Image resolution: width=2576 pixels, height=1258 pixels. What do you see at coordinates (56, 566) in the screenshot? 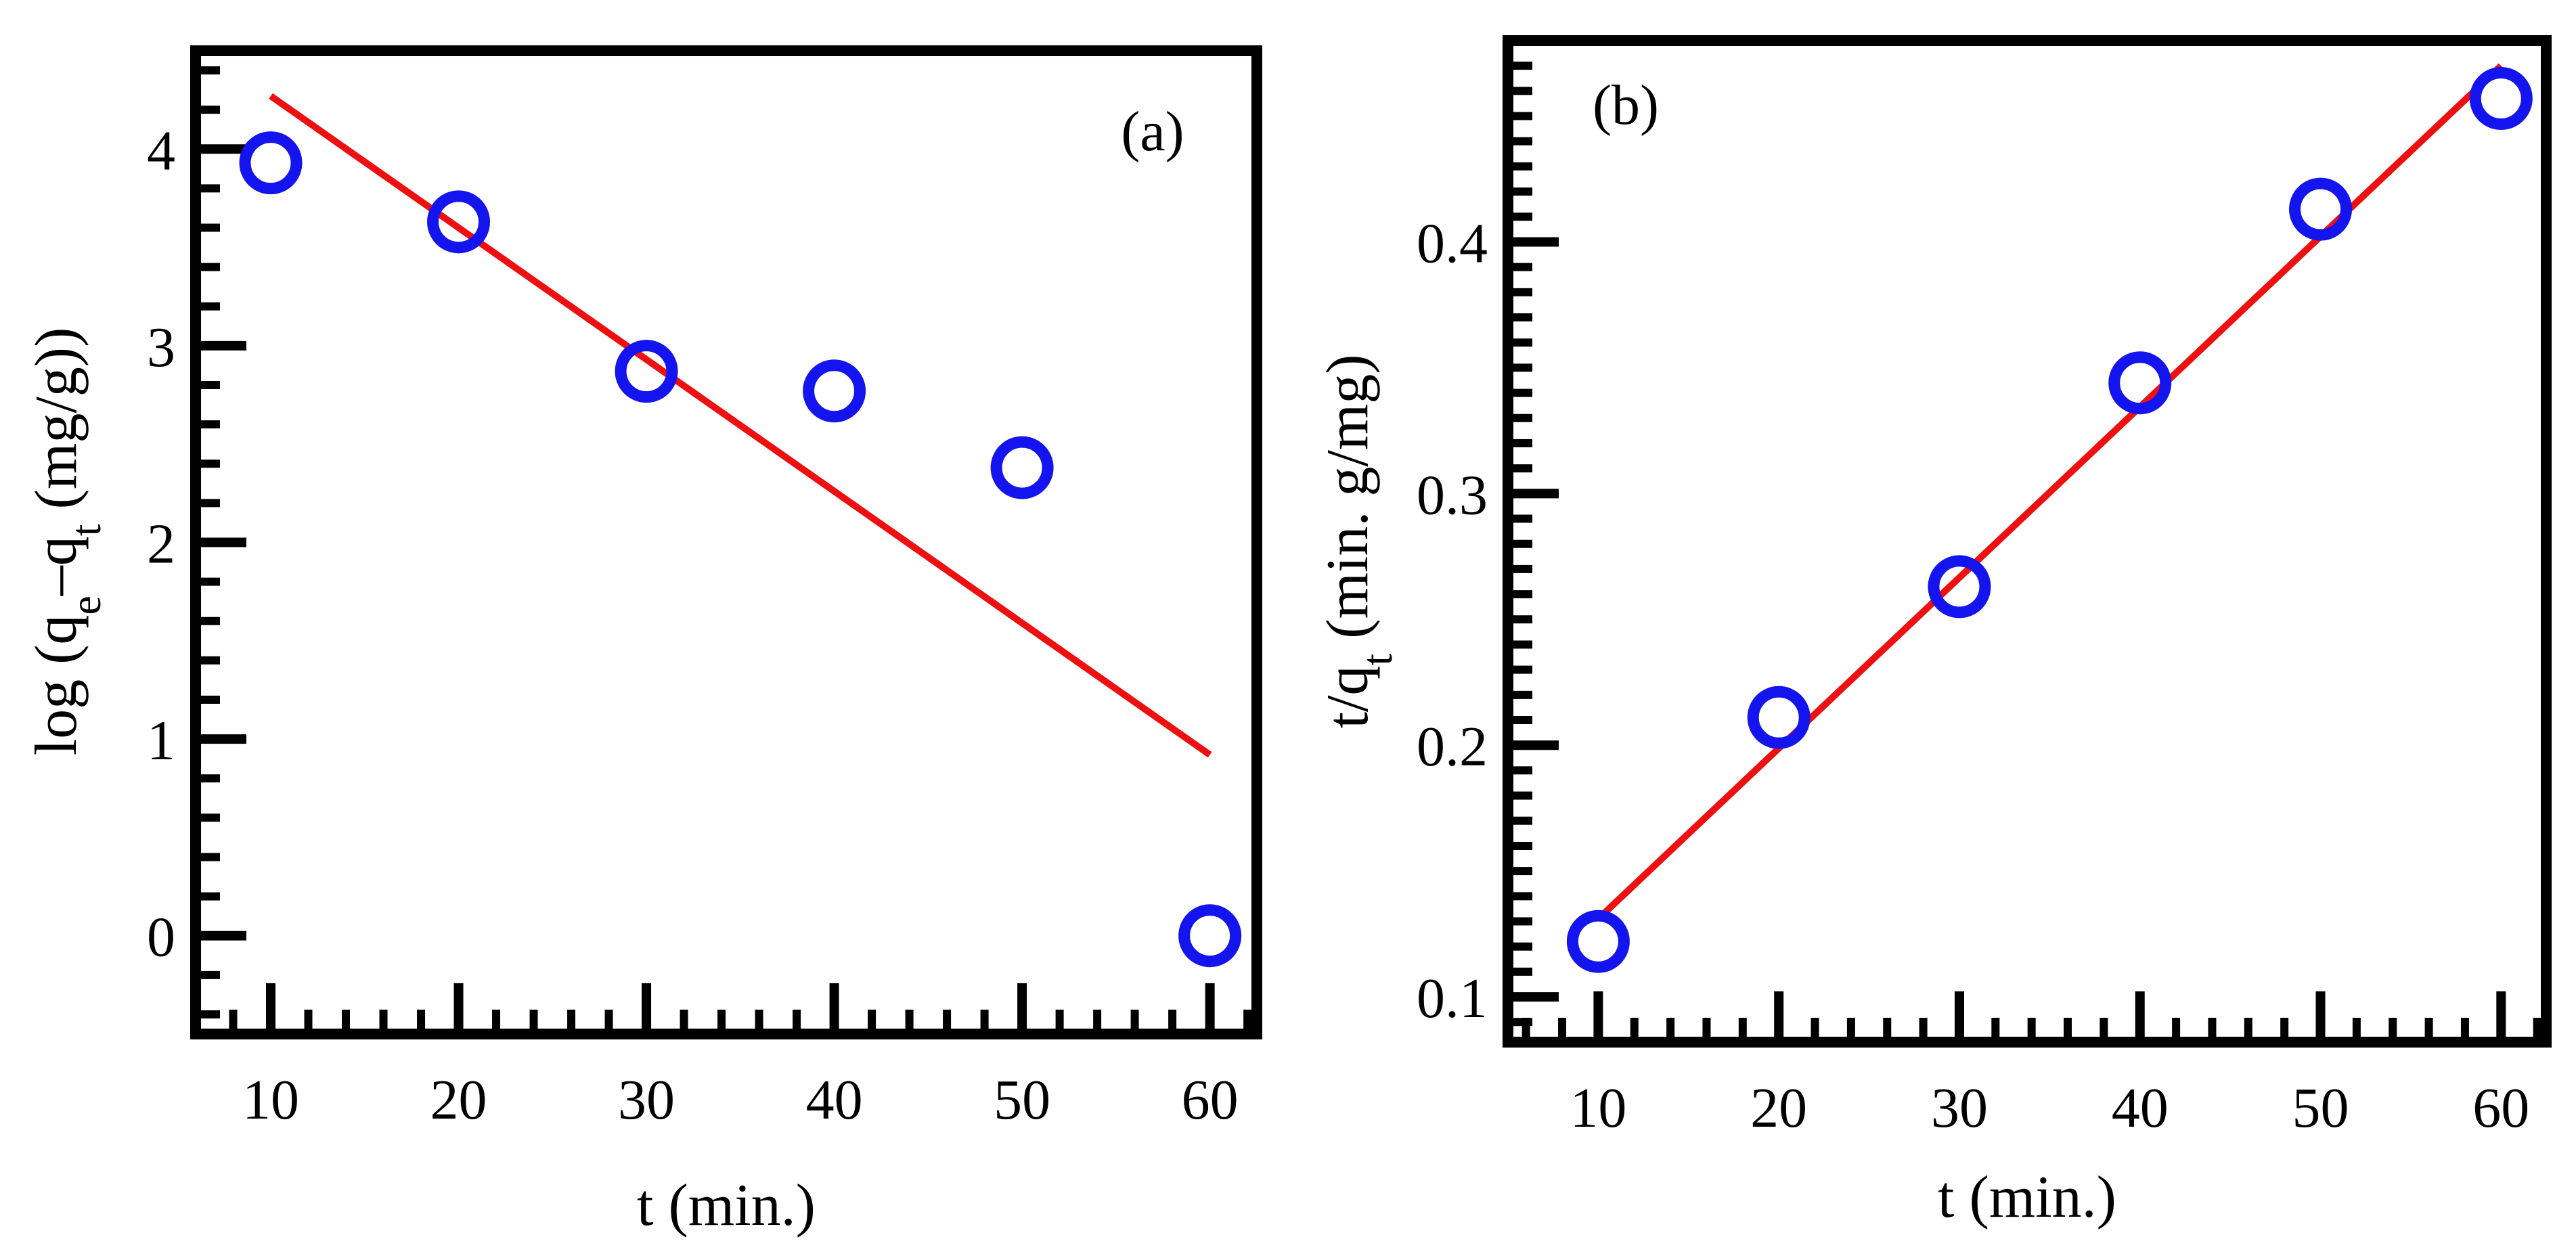
I see `y-axis-title-a-mid: –q` at bounding box center [56, 566].